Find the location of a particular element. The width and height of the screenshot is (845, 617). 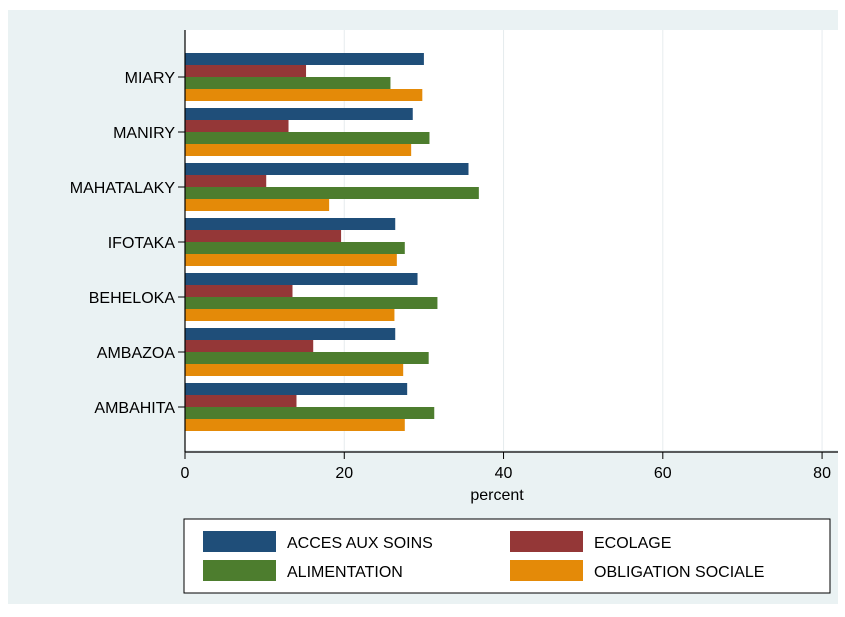

bar-obligation-sociale-maniry is located at coordinates (298, 150).